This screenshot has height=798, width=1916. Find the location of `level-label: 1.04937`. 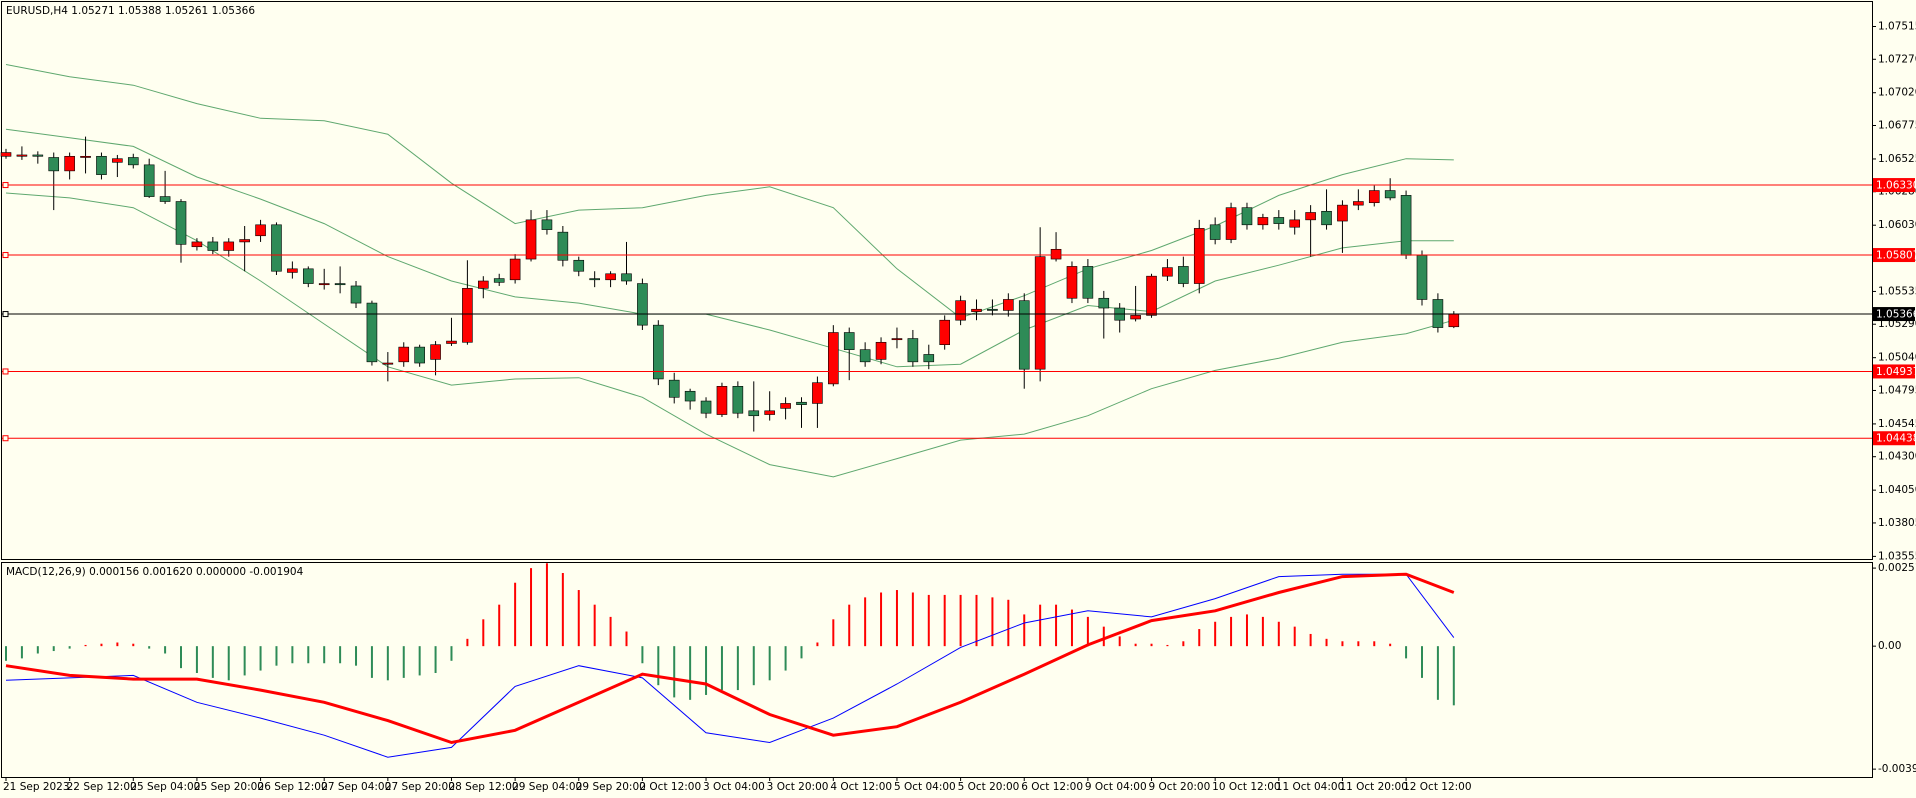

level-label: 1.04937 is located at coordinates (1896, 372).